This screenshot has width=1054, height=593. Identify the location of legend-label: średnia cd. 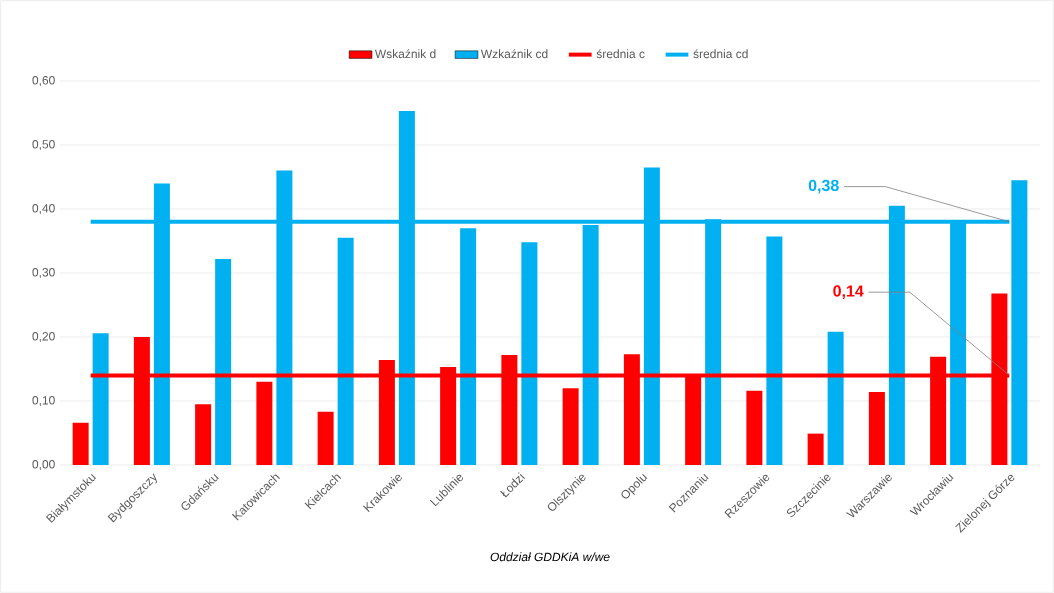
(720, 54).